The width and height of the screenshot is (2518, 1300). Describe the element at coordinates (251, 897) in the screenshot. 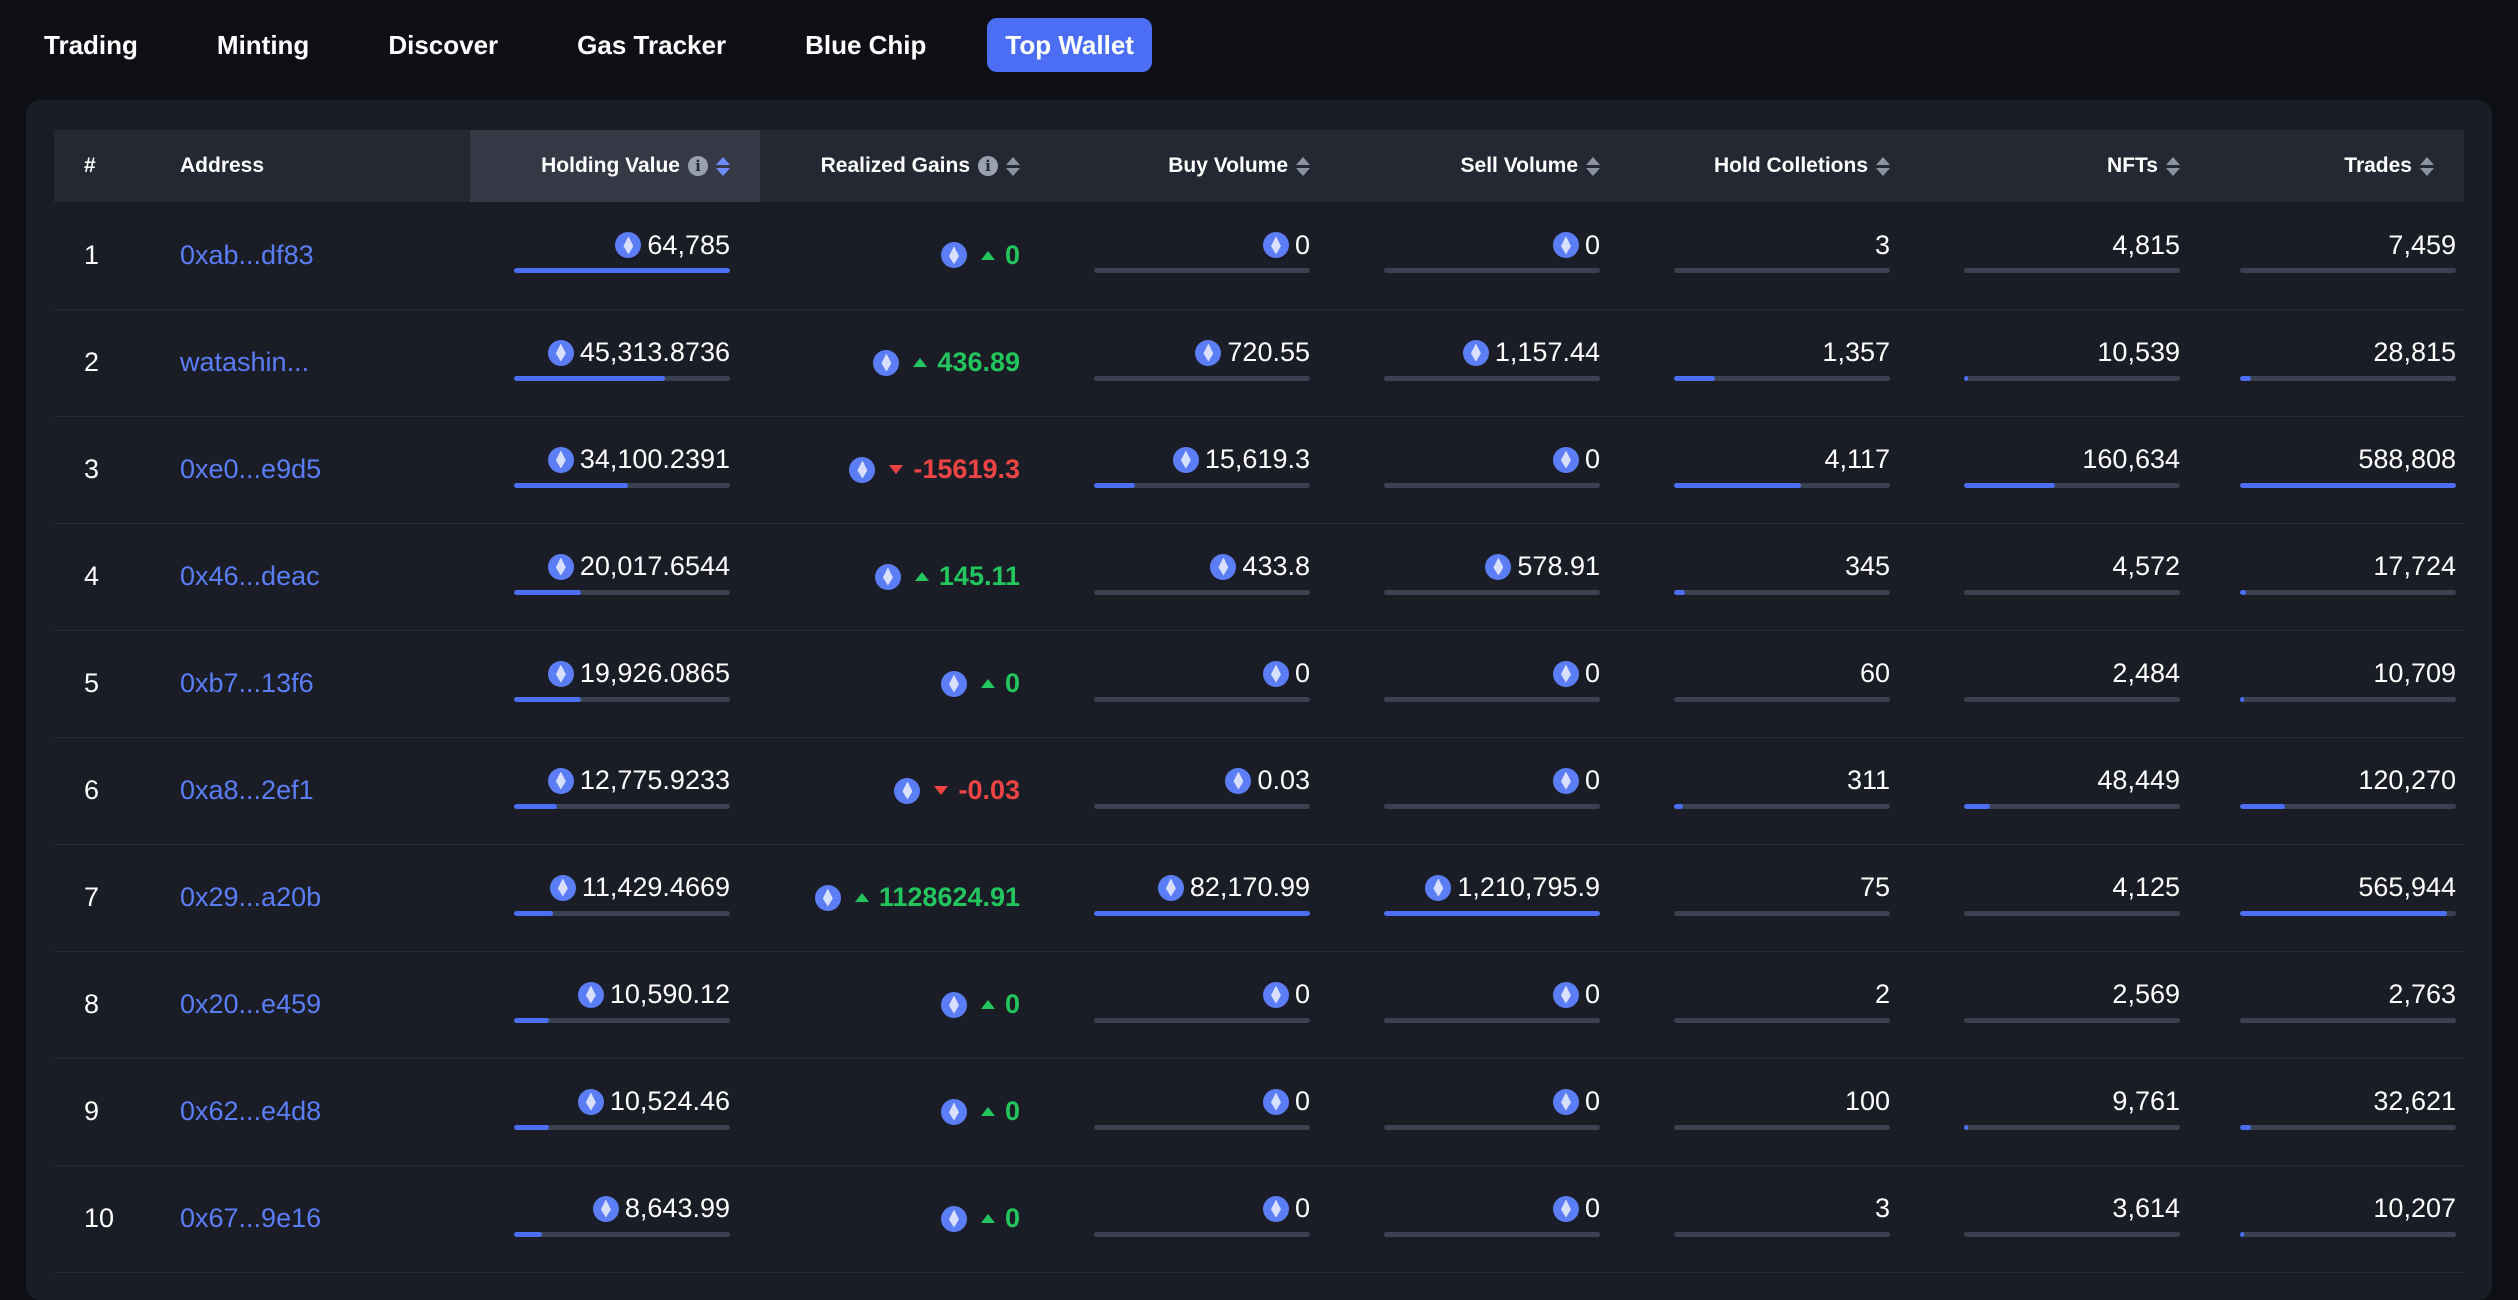

I see `address-link: 0x29...a20b` at that location.